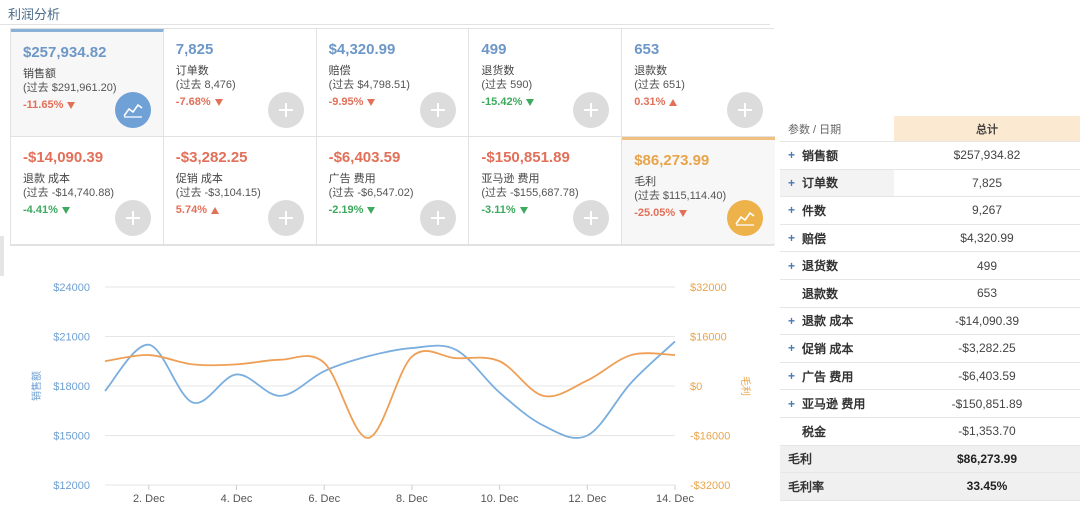  I want to click on metric-card: -$6,403.59 广告 费用 (过去 -$6,547.02) -2.19%, so click(393, 191).